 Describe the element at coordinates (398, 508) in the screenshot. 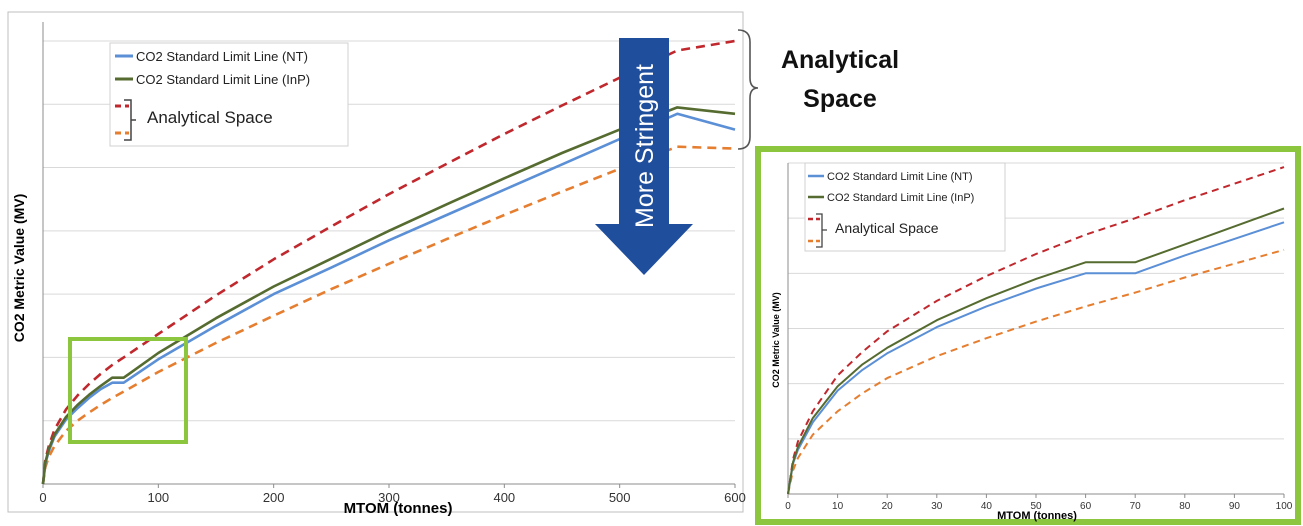

I see `main-x-axis-title: MTOM (tonnes)` at that location.